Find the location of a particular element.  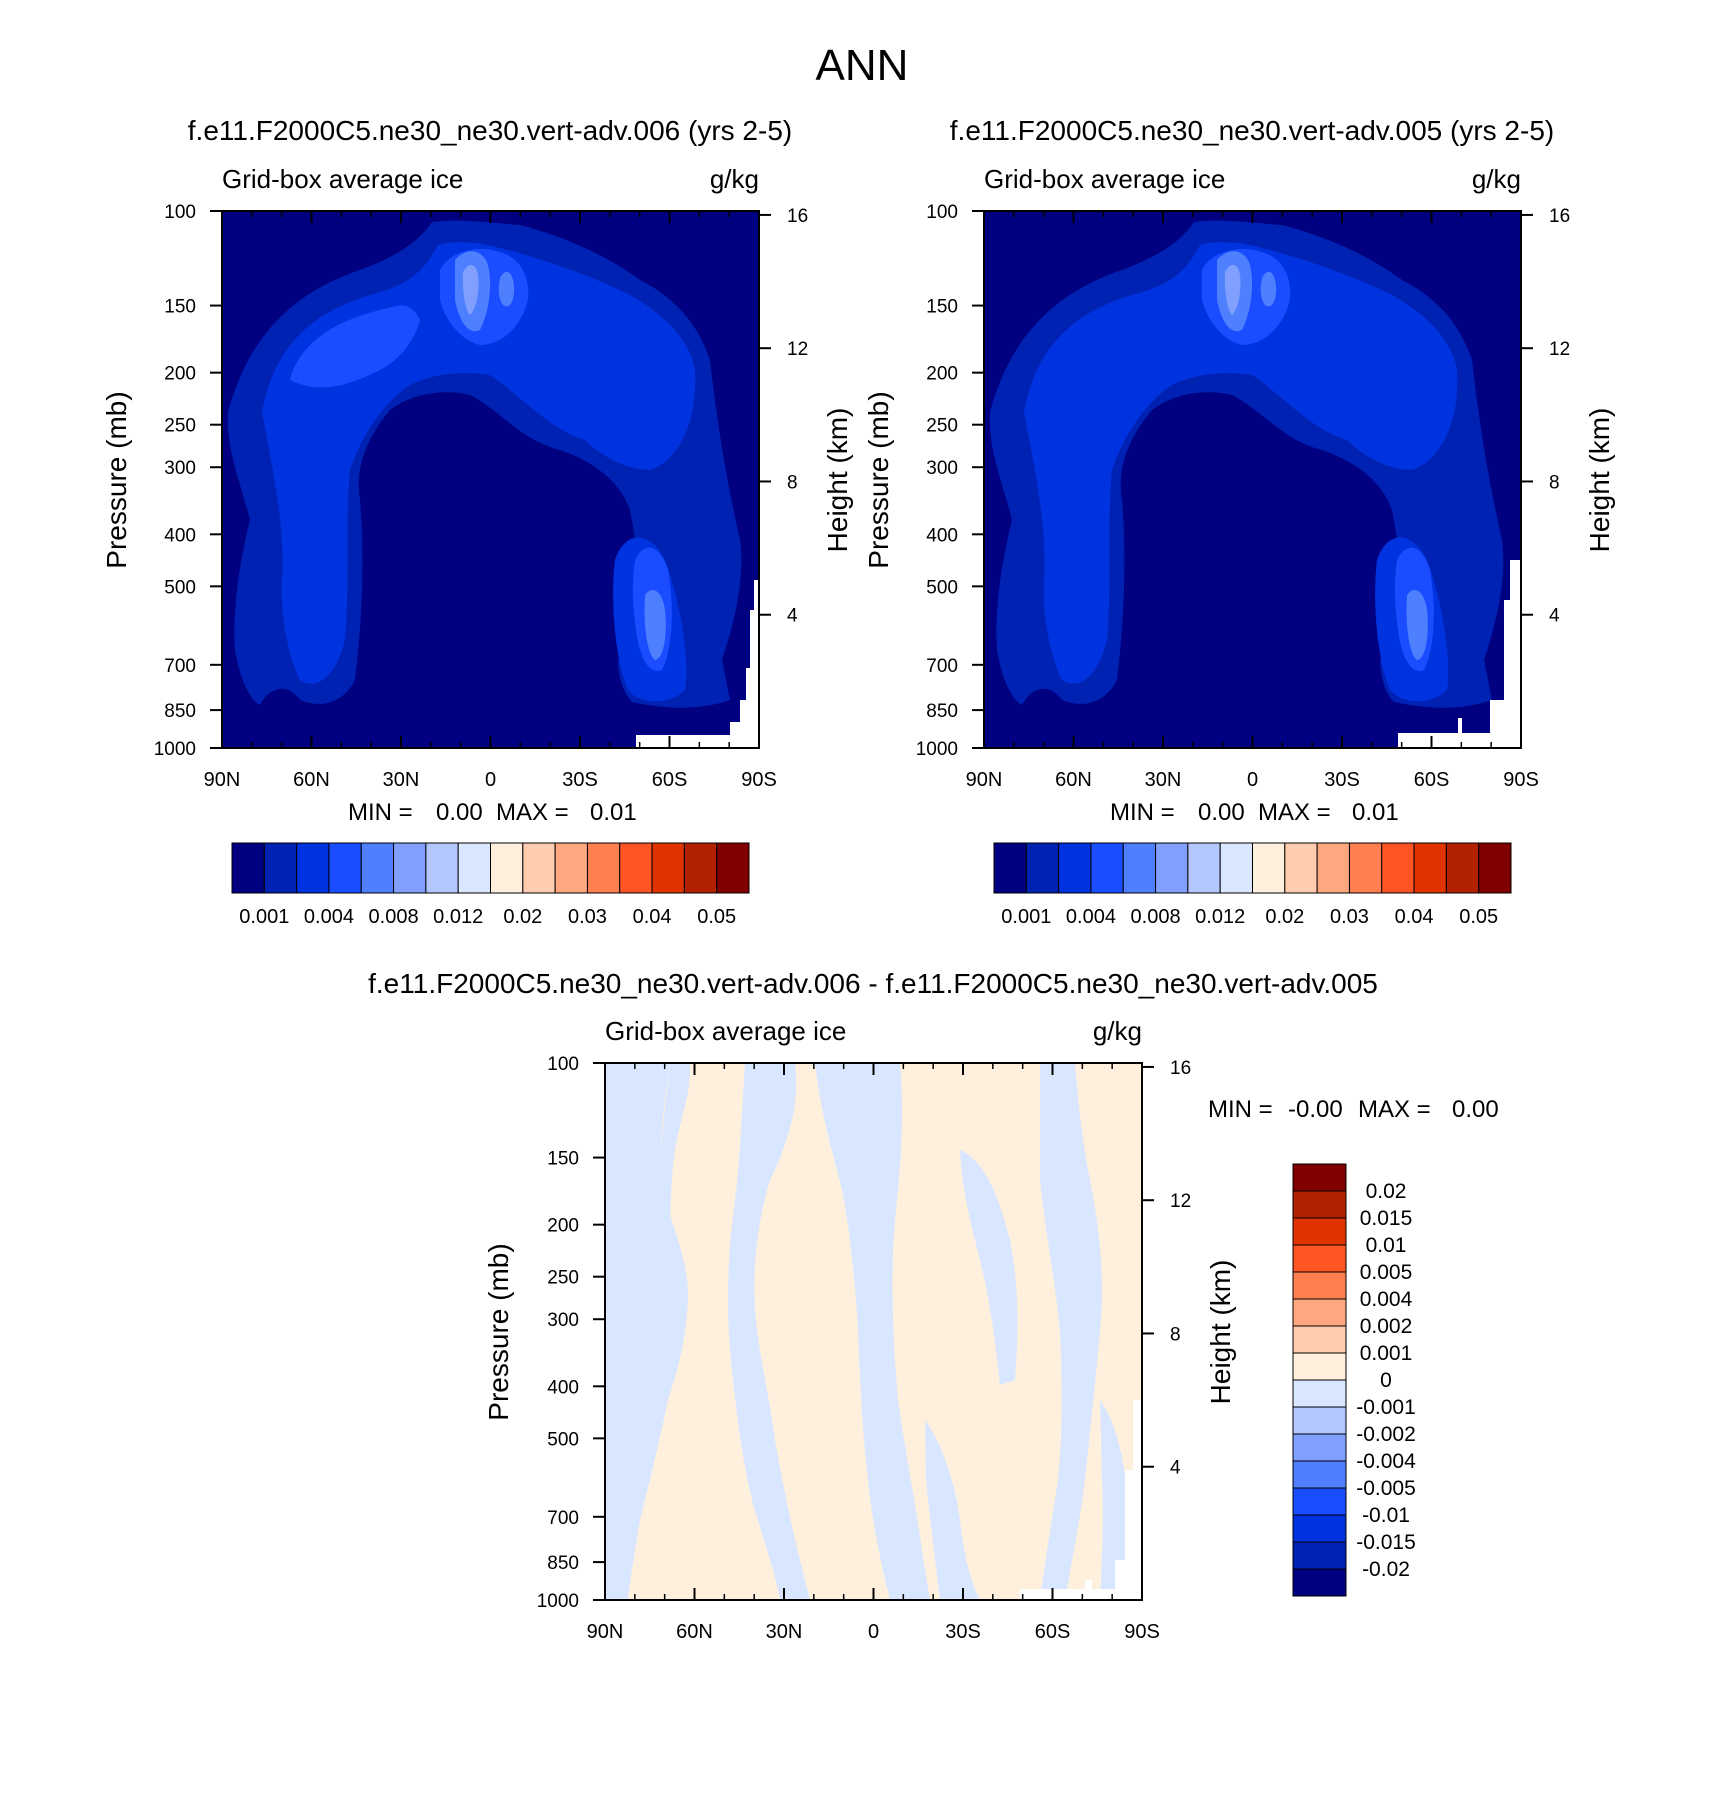

x-tick-label: 60S is located at coordinates (670, 780).